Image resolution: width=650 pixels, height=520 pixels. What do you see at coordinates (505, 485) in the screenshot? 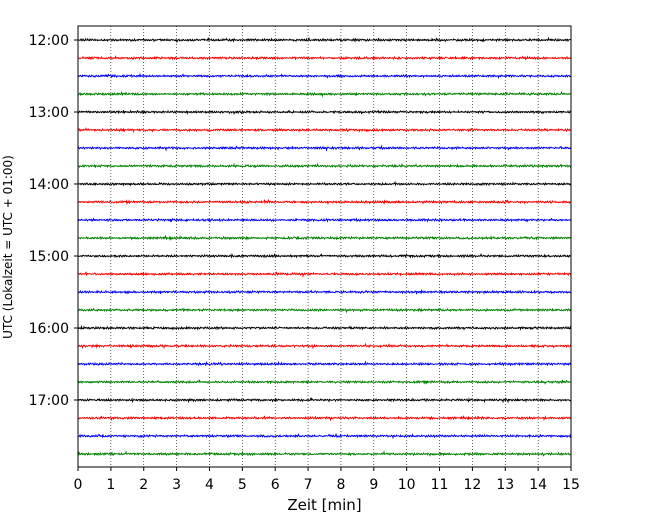
I see `x-tick-label-13: 13` at bounding box center [505, 485].